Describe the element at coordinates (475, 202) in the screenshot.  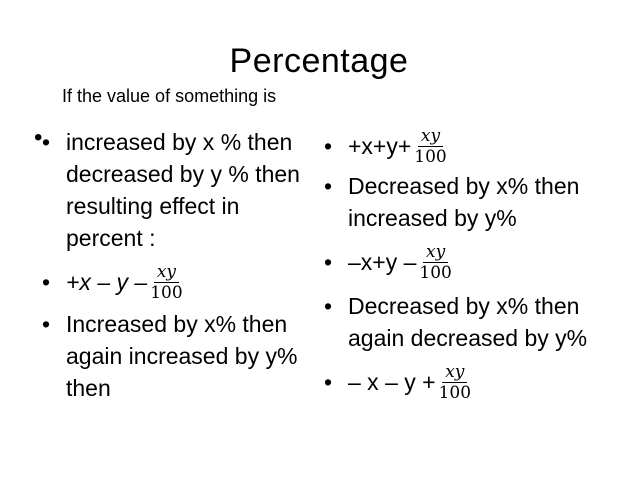
I see `list-item-decrease-increase: • Decreased by x% then increased by y%` at that location.